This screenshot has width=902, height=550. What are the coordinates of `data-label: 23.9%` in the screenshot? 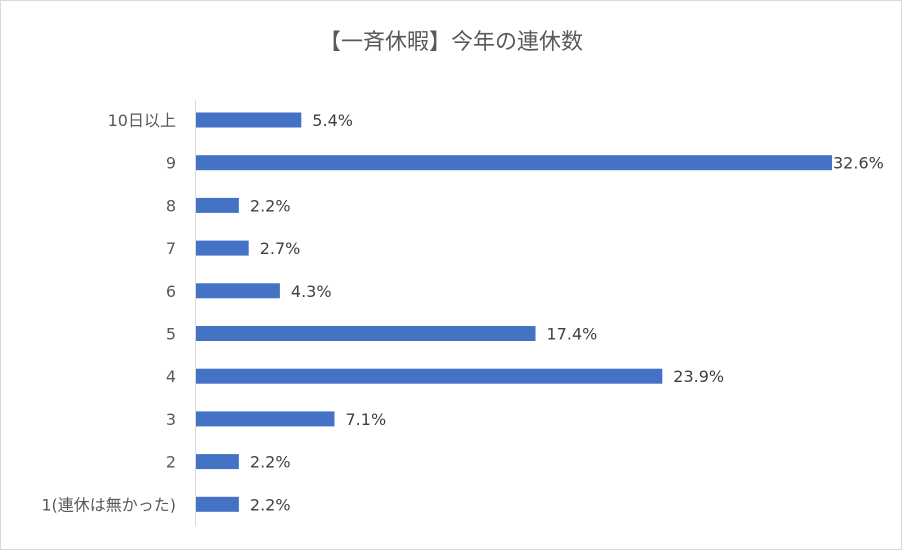 It's located at (698, 376).